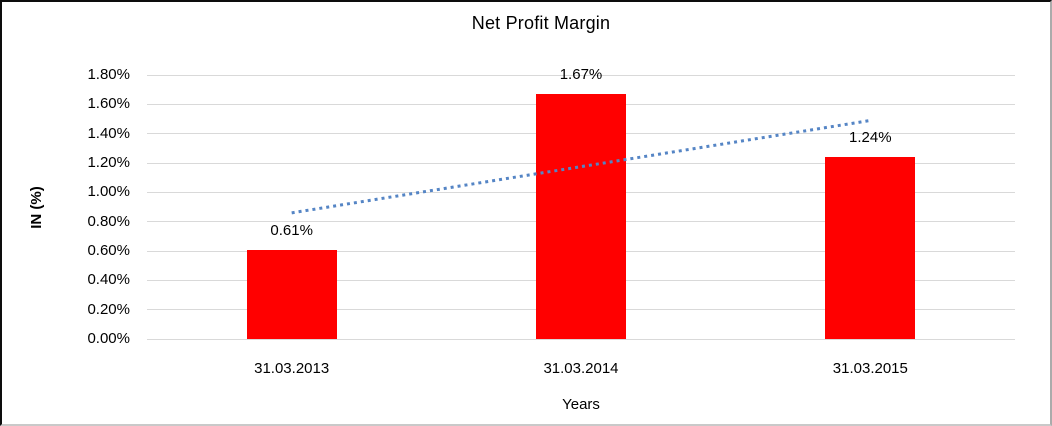 This screenshot has width=1052, height=426. What do you see at coordinates (108, 309) in the screenshot?
I see `y-tick-label: 0.20%` at bounding box center [108, 309].